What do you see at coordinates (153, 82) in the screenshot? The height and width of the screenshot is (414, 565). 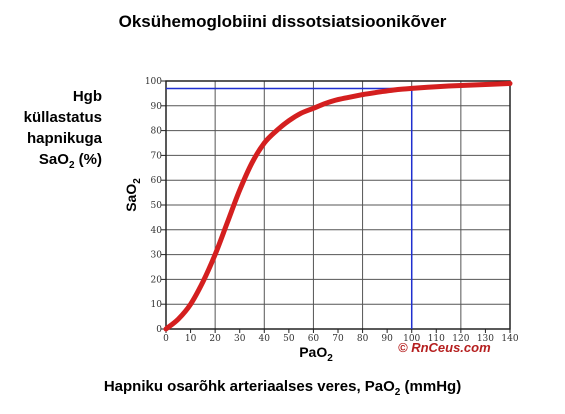 I see `y-tick-label: 100` at bounding box center [153, 82].